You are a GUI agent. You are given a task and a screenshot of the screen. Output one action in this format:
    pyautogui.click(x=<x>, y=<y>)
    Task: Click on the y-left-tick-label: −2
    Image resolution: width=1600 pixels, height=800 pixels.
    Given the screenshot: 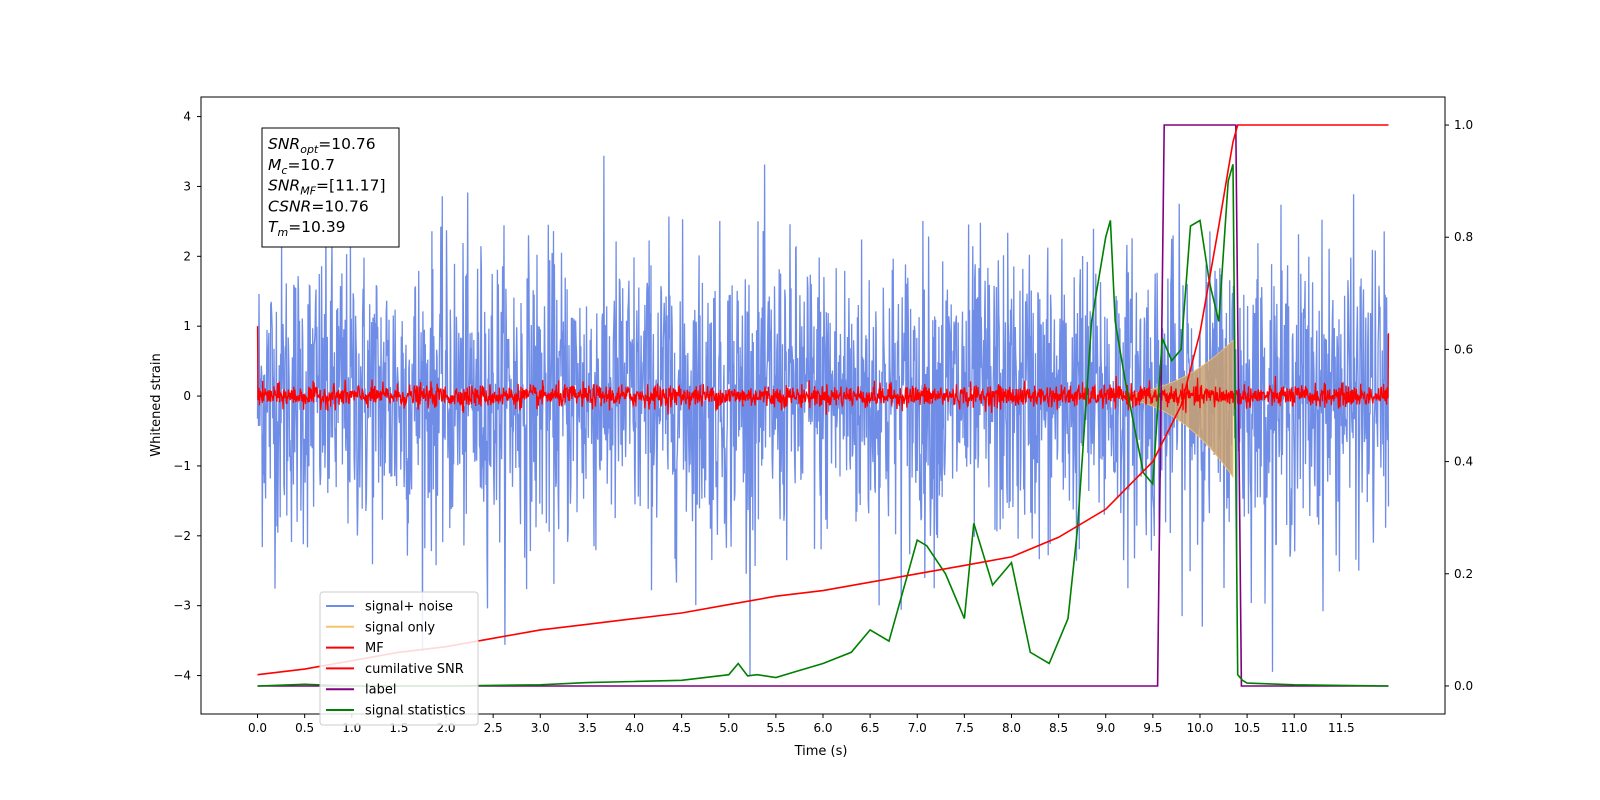 What is the action you would take?
    pyautogui.click(x=182, y=536)
    